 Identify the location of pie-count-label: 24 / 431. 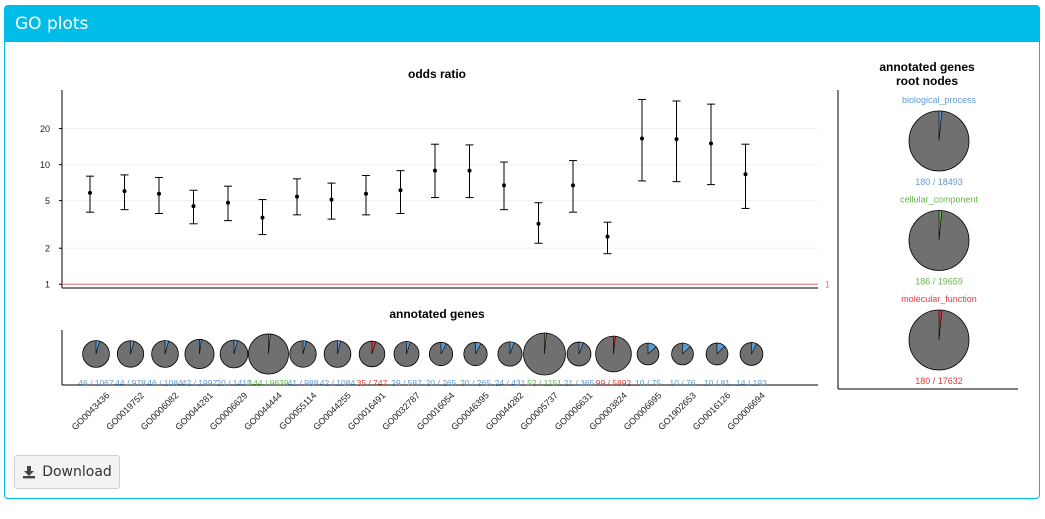
(510, 383).